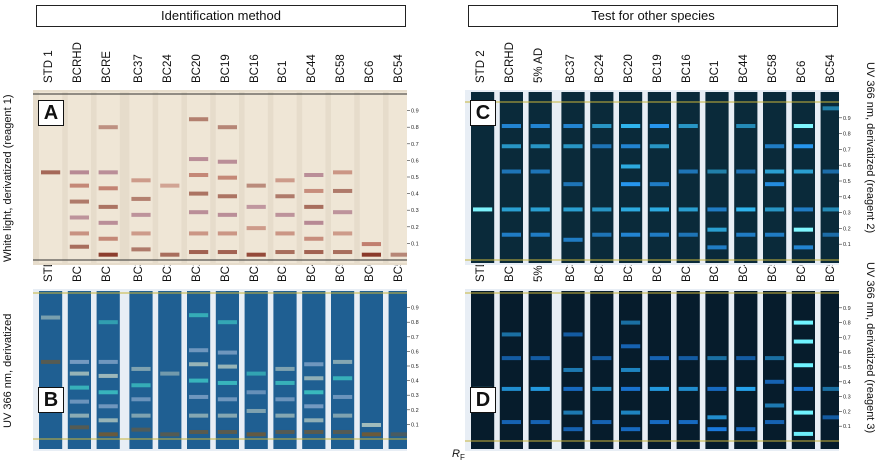  I want to click on lane-label-a-6: BC19, so click(225, 68).